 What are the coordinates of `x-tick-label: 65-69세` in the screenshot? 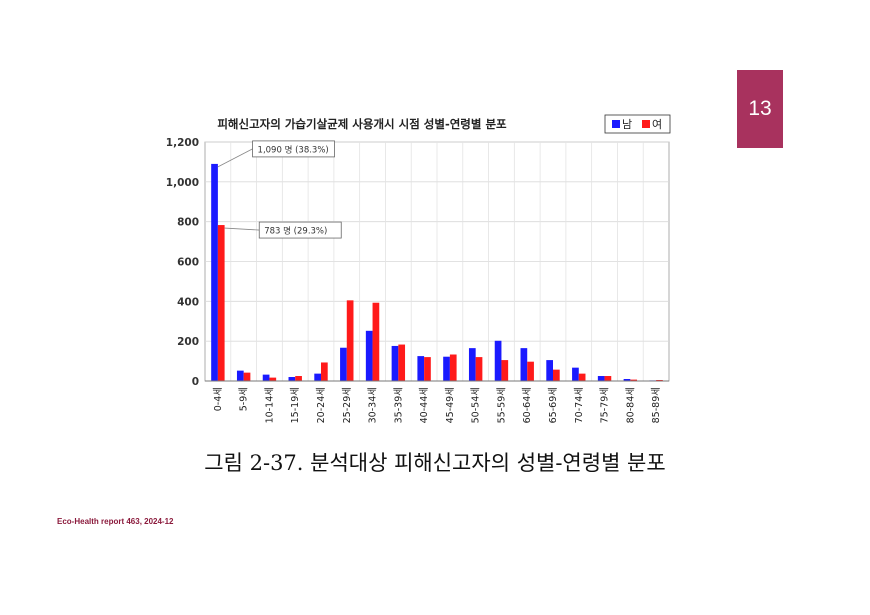 It's located at (553, 405).